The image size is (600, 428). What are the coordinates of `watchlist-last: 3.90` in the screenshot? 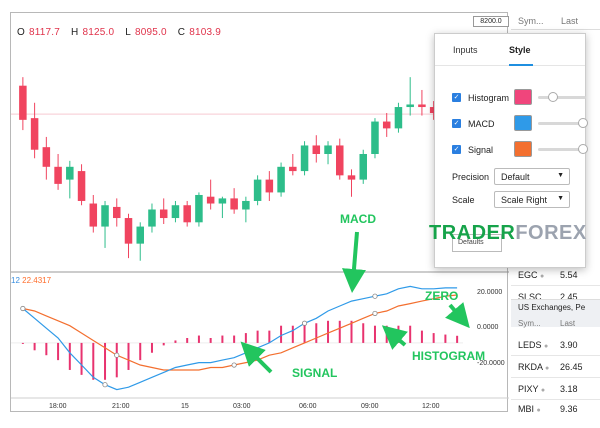 It's located at (569, 345).